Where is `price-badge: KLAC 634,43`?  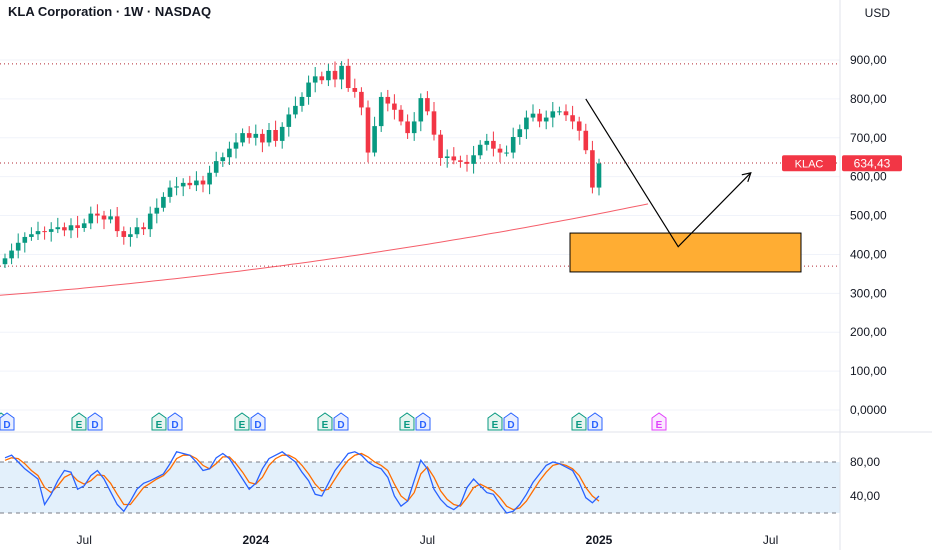 price-badge: KLAC 634,43 is located at coordinates (842, 163).